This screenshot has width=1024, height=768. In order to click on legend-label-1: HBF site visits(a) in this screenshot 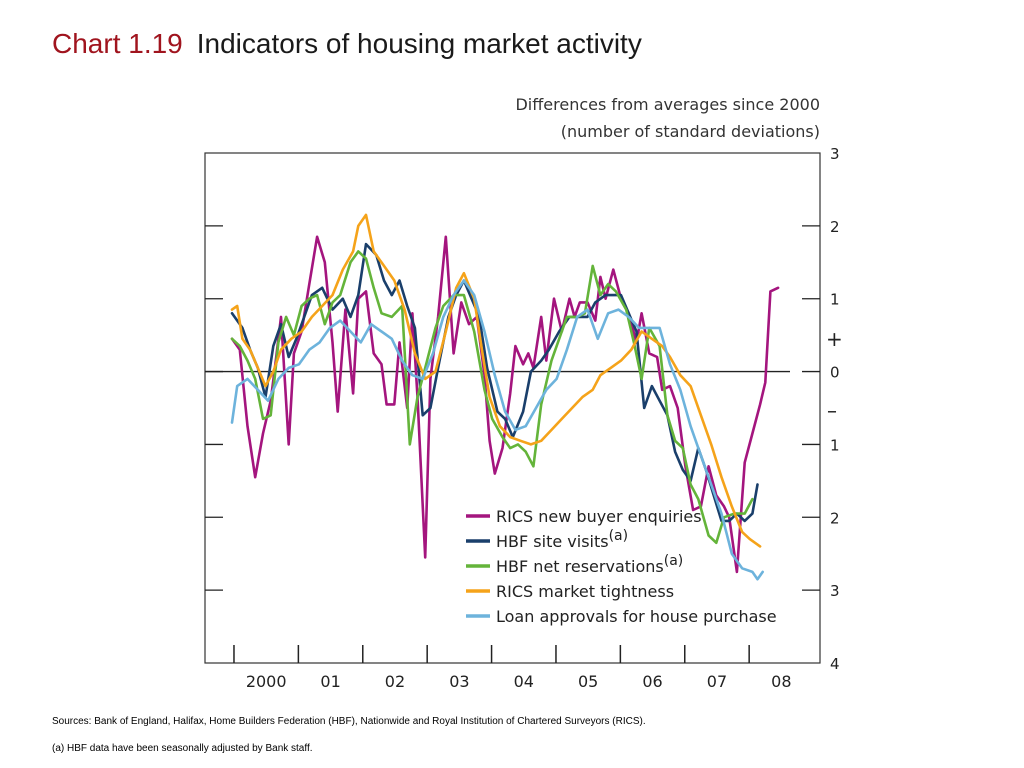, I will do `click(562, 539)`.